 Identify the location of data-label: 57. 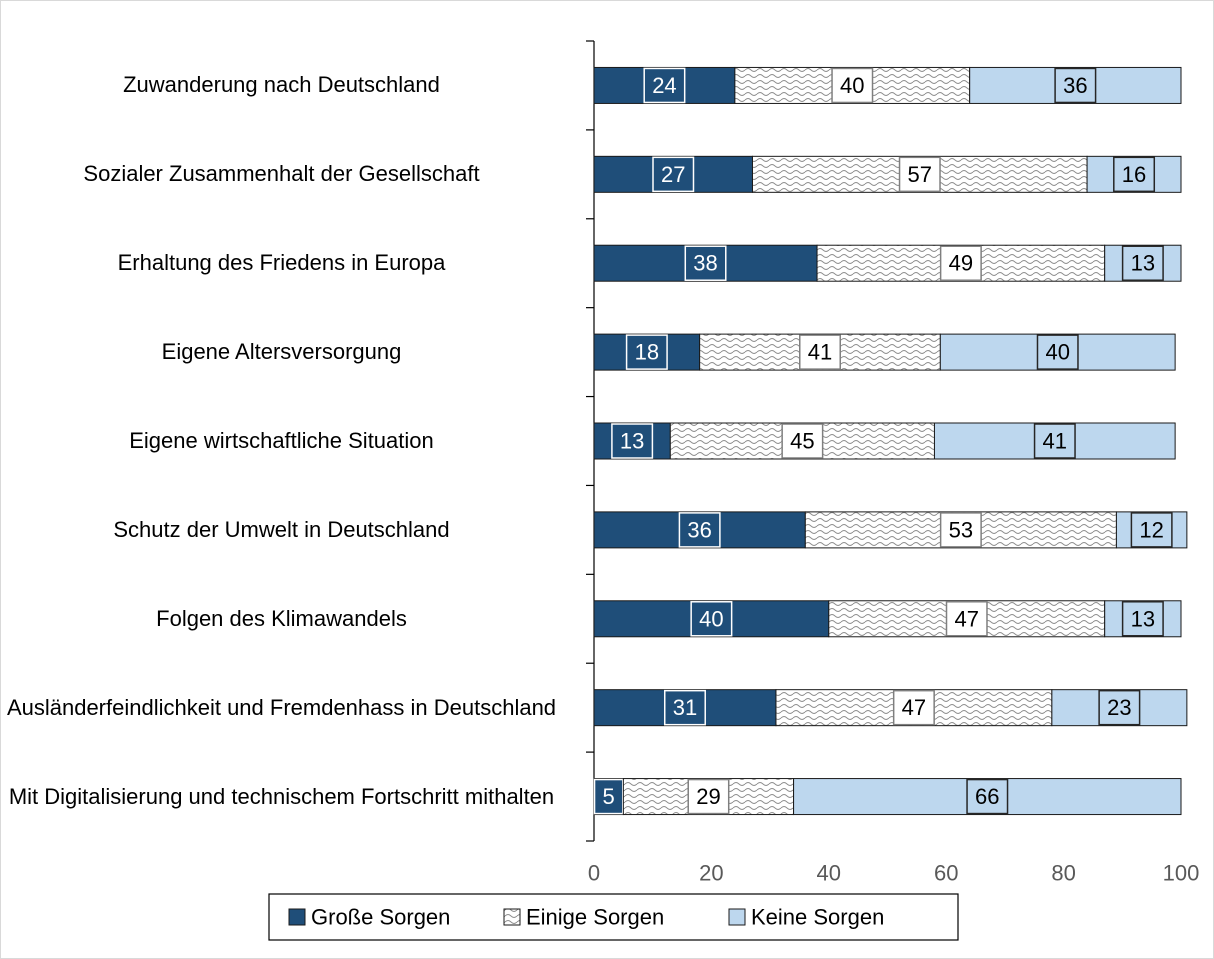
(920, 174).